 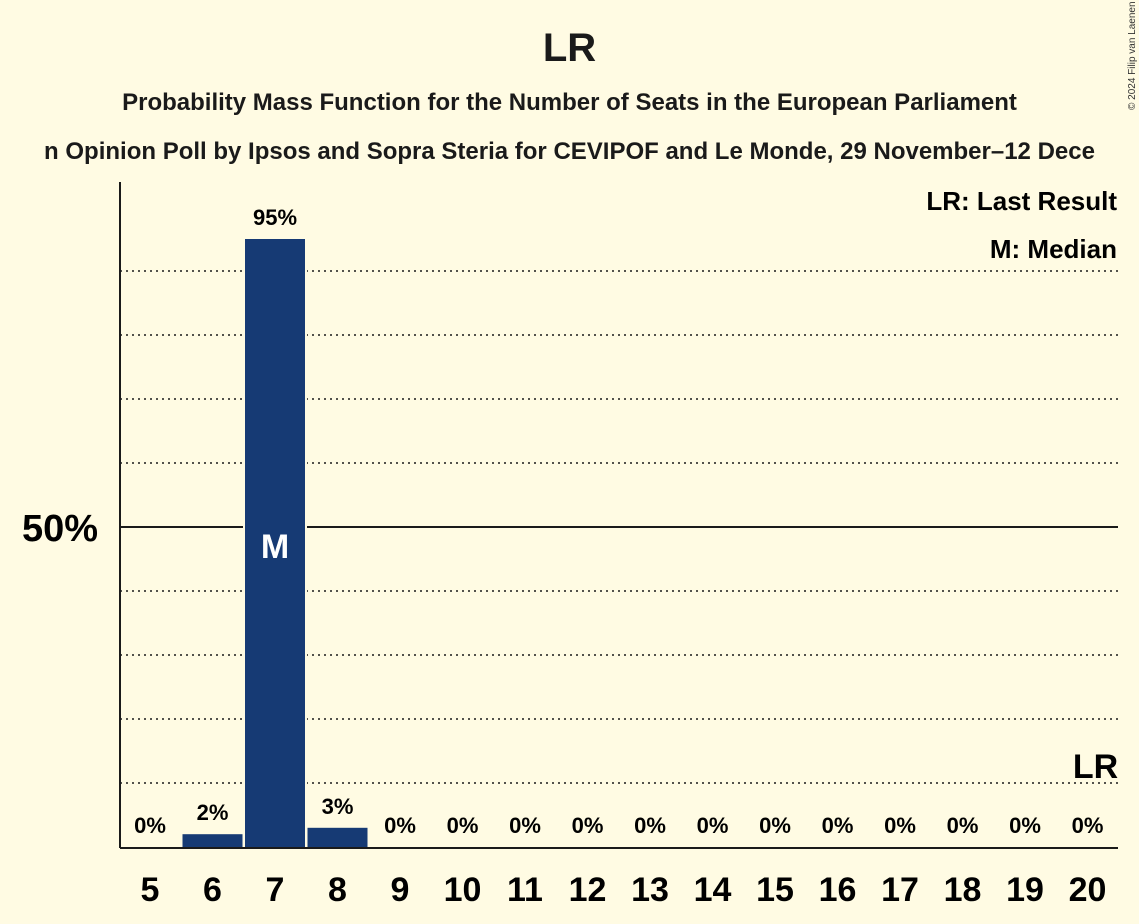 I want to click on legend-last-result: LR: Last Result, so click(x=1021, y=201).